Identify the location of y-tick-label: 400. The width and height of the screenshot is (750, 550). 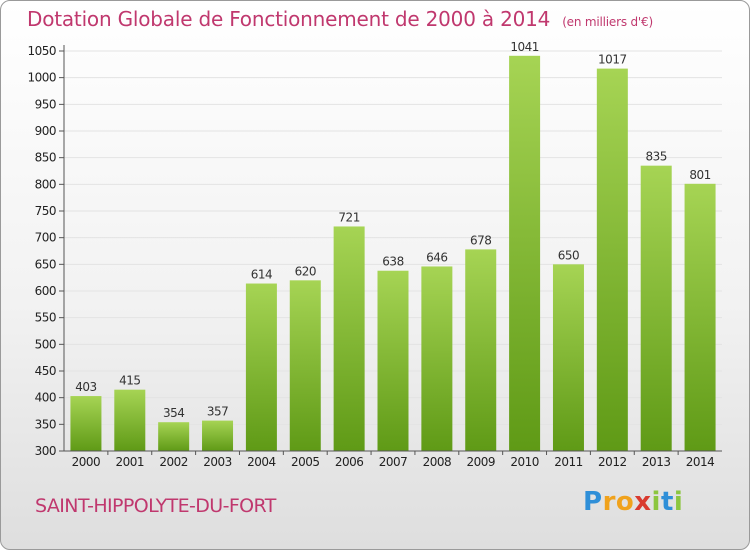
(45, 398).